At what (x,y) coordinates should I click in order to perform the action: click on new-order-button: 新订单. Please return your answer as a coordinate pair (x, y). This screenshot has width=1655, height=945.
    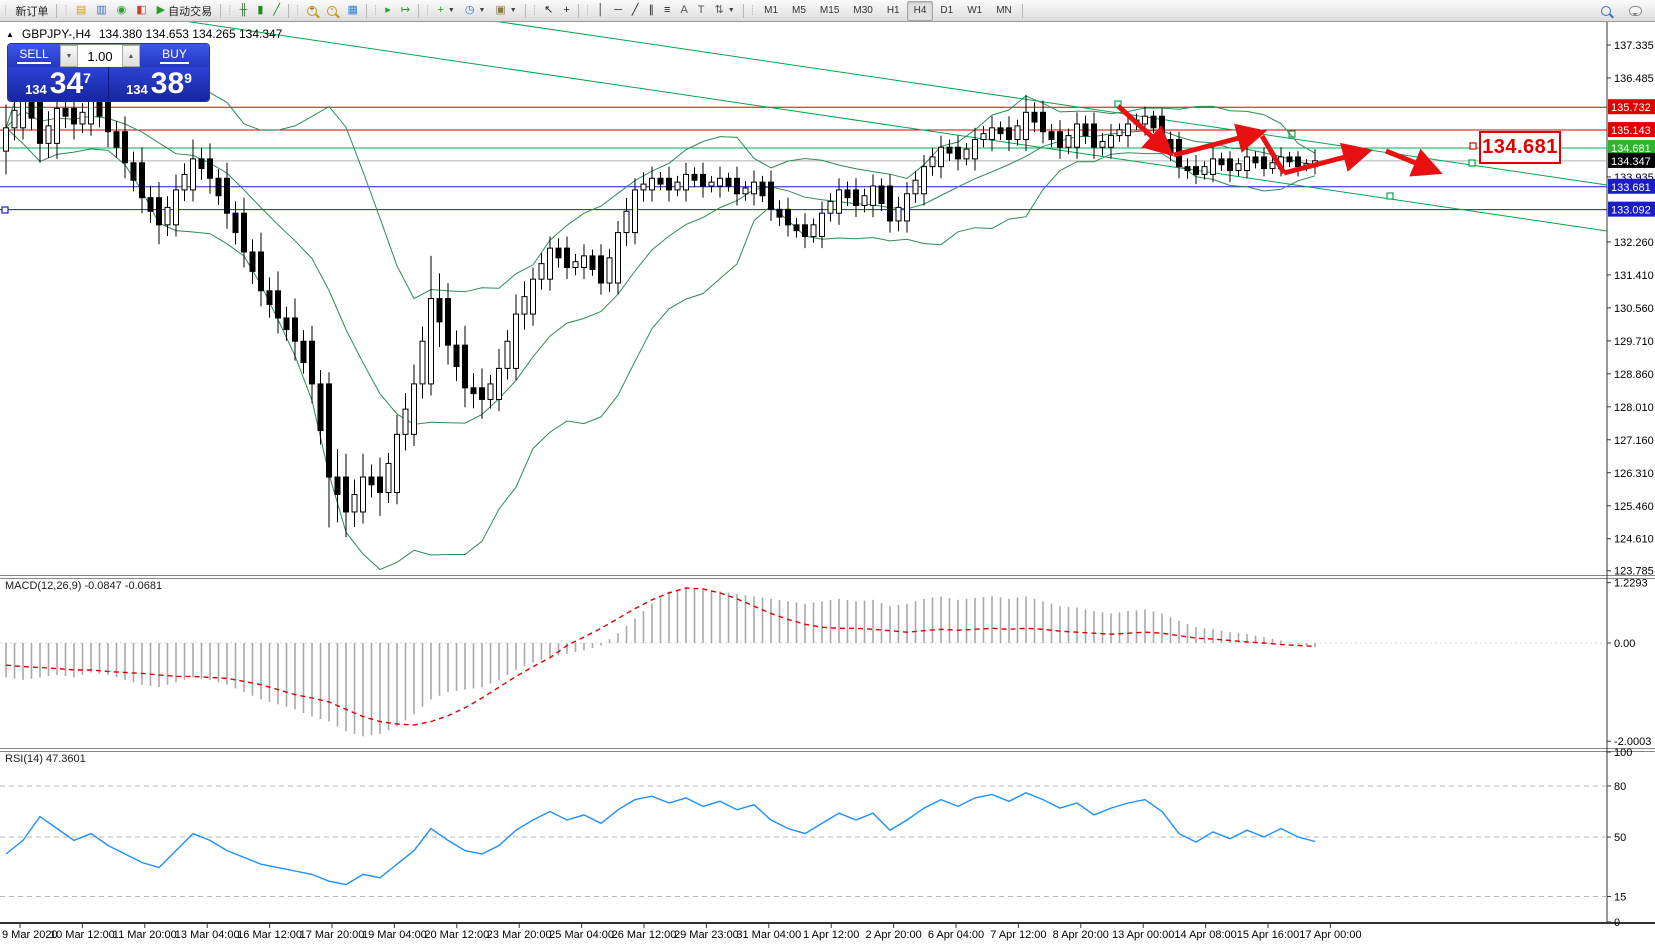
    Looking at the image, I should click on (31, 11).